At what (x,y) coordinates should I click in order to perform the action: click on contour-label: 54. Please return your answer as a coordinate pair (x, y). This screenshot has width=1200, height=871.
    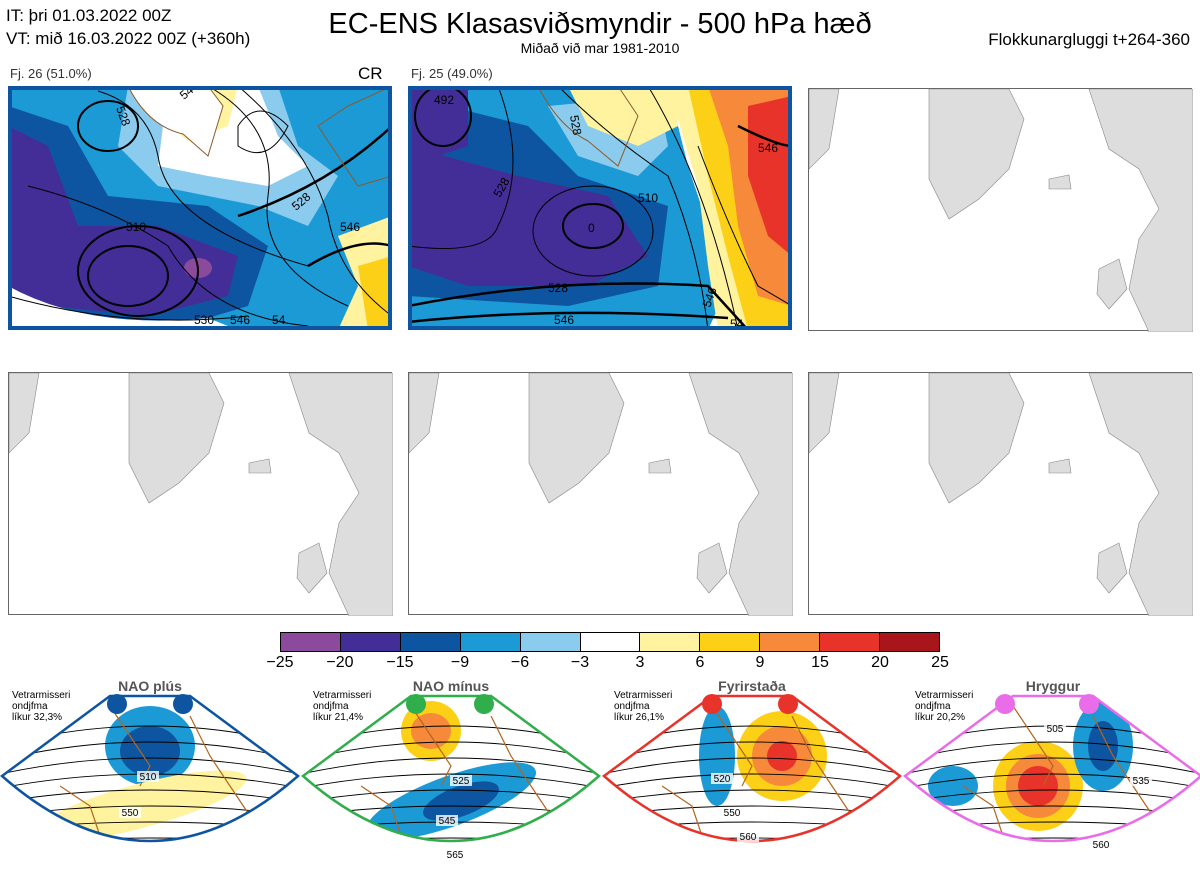
    Looking at the image, I should click on (279, 320).